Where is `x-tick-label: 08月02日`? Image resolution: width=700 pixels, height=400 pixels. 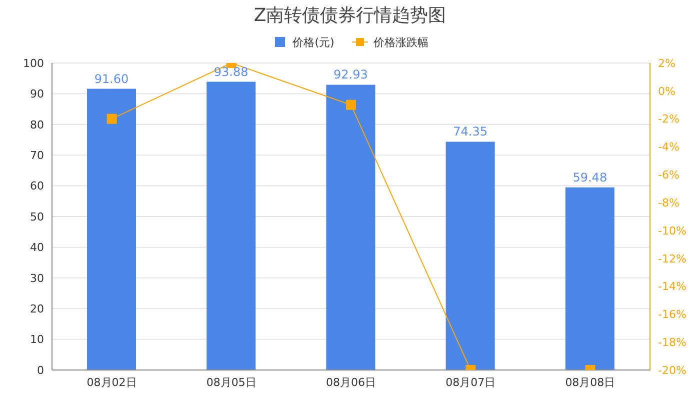 x-tick-label: 08月02日 is located at coordinates (111, 382).